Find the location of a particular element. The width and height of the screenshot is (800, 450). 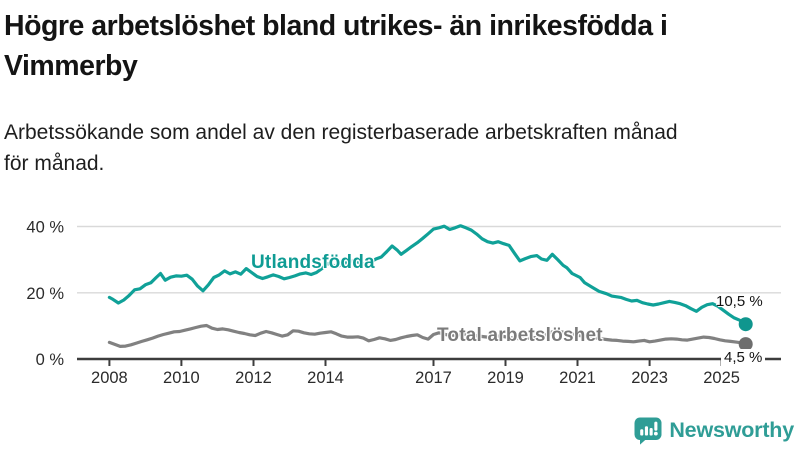

x-axis-tick-label: 2019 is located at coordinates (505, 378).